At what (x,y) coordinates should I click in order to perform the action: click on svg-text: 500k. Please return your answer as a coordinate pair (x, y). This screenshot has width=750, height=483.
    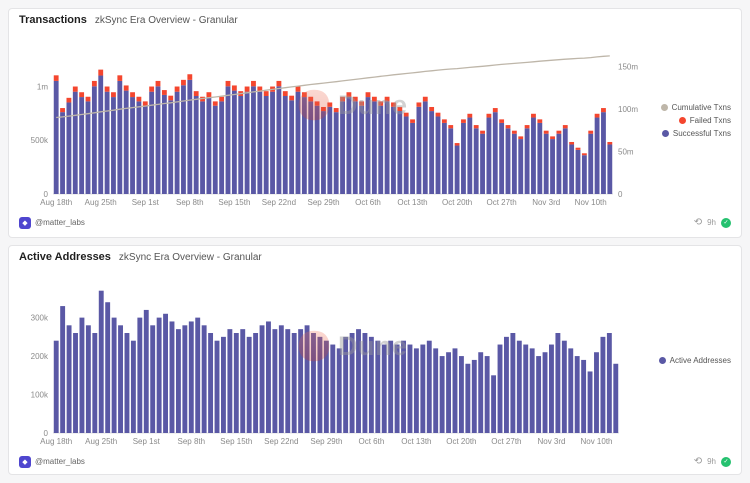
    Looking at the image, I should click on (40, 140).